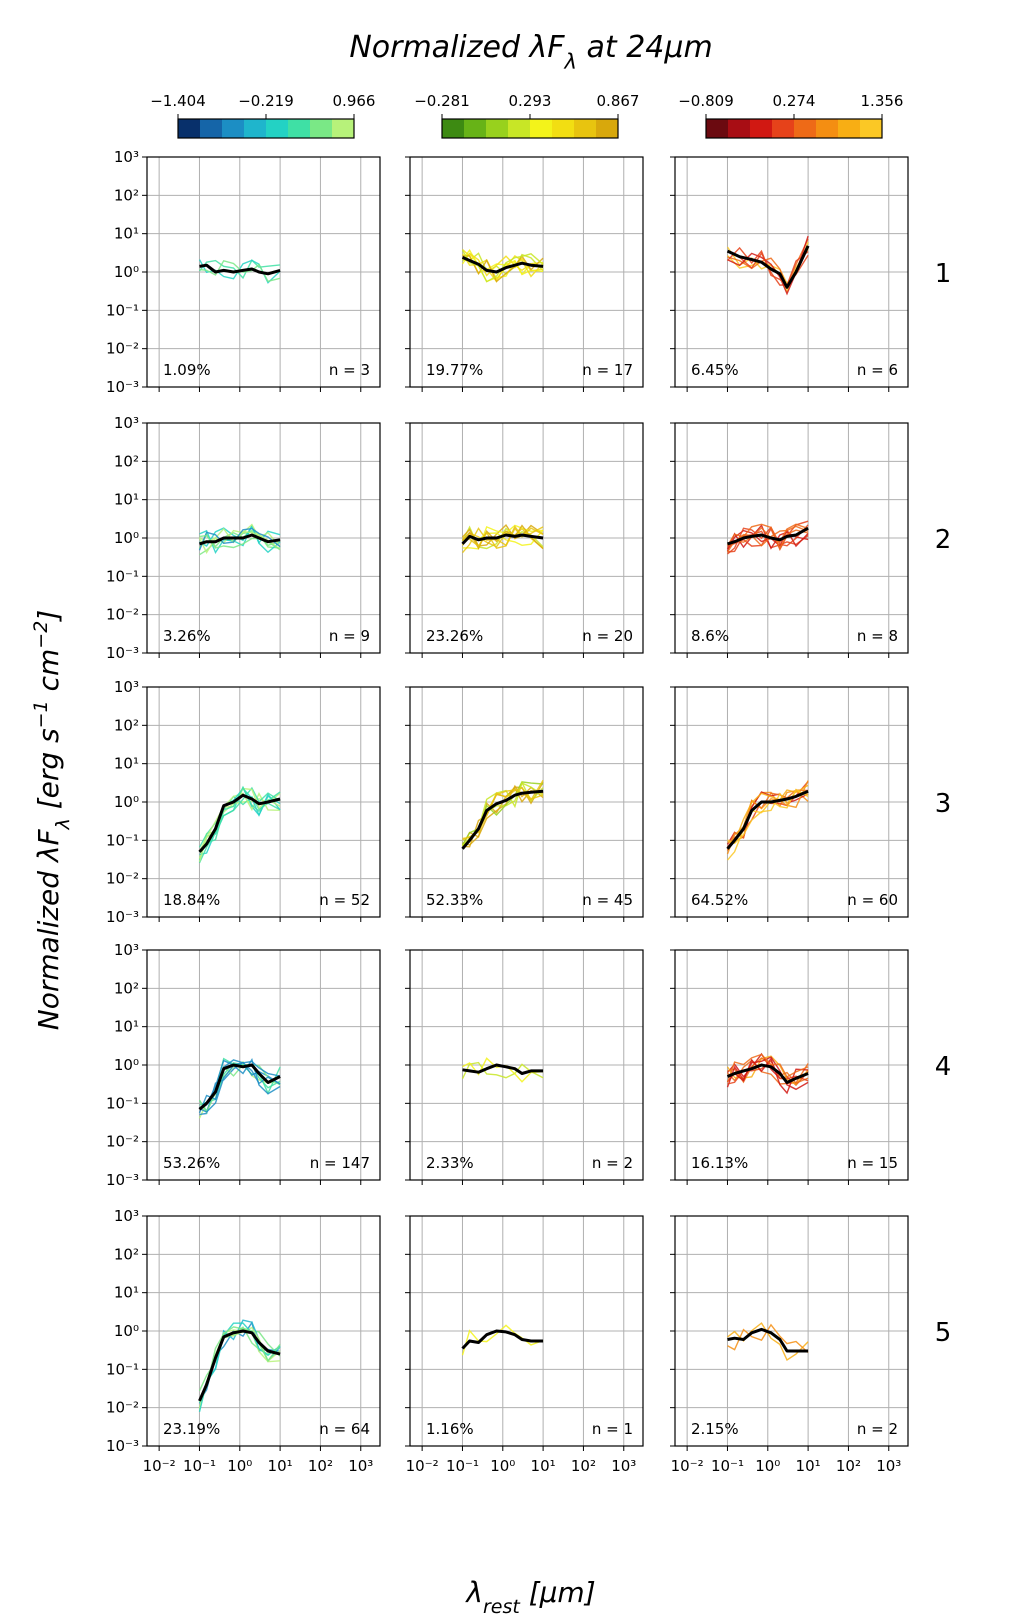 This screenshot has width=1017, height=1622. I want to click on ylabel-part: ], so click(48, 616).